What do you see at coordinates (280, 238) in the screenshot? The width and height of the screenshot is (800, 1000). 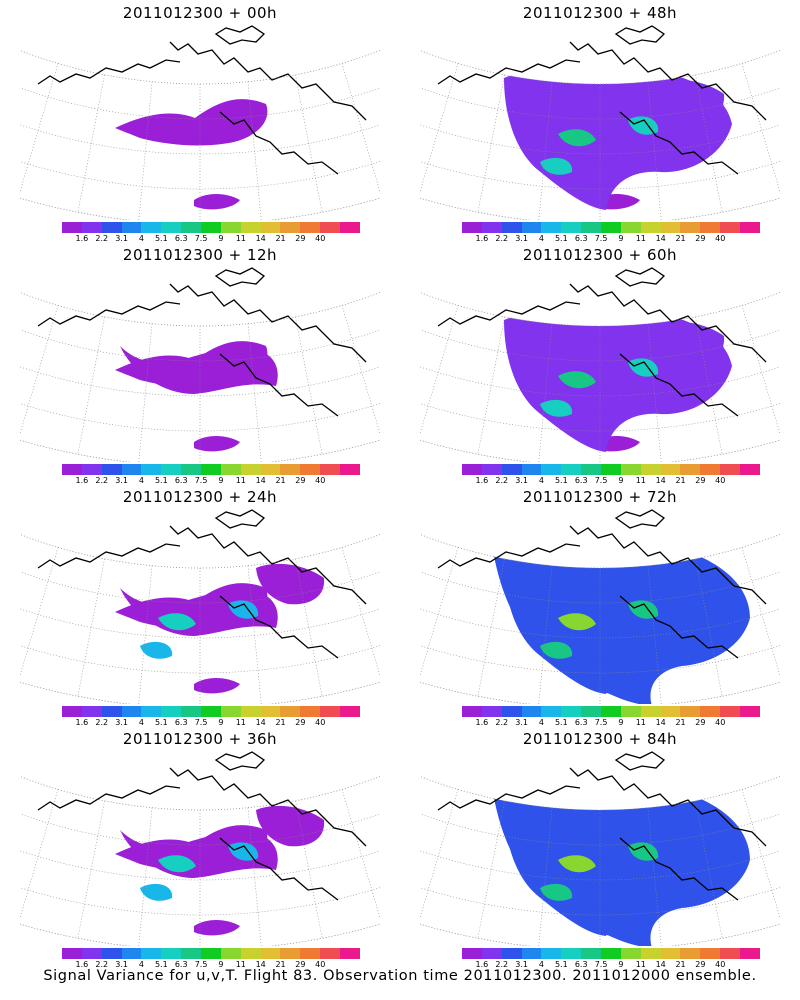 I see `colorbar-label: 21` at bounding box center [280, 238].